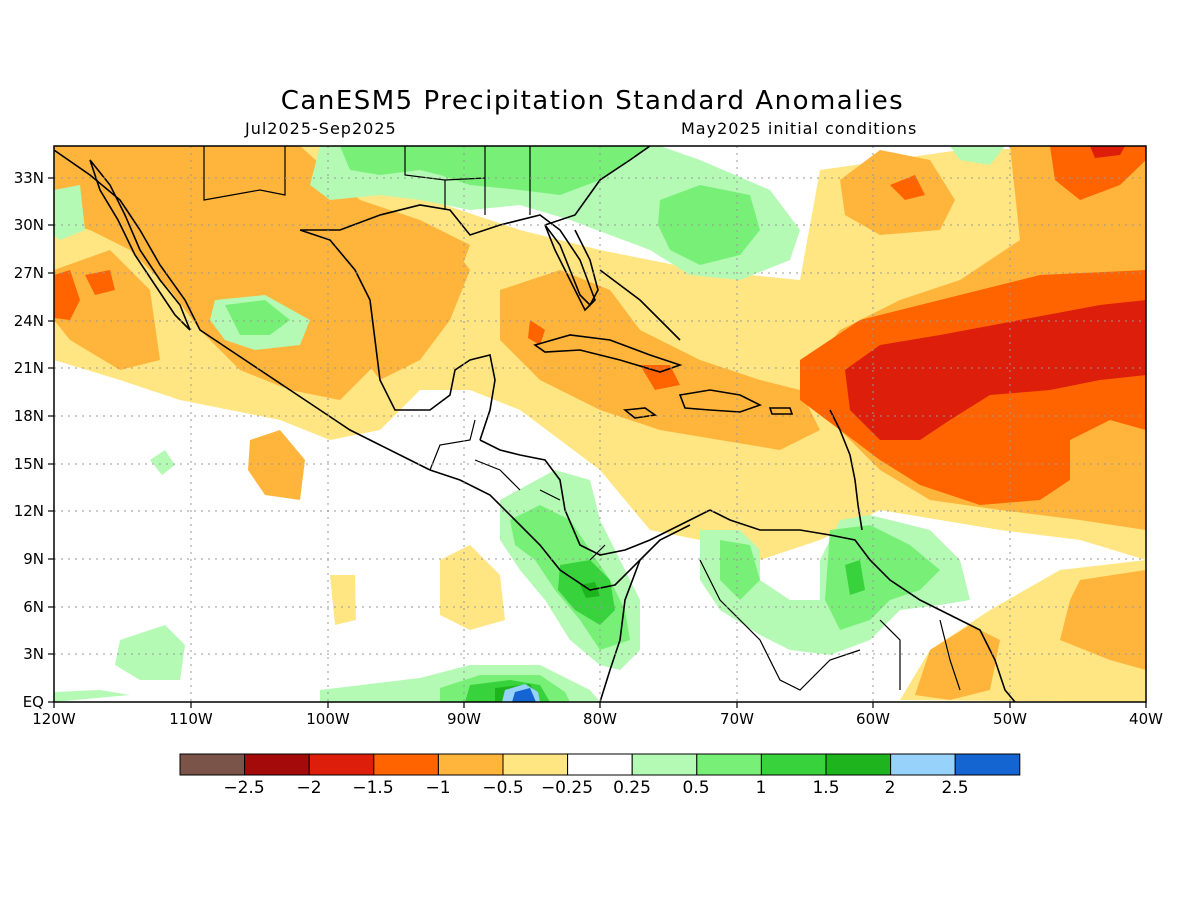 The height and width of the screenshot is (900, 1200). I want to click on south-america-pacific, so click(620, 630).